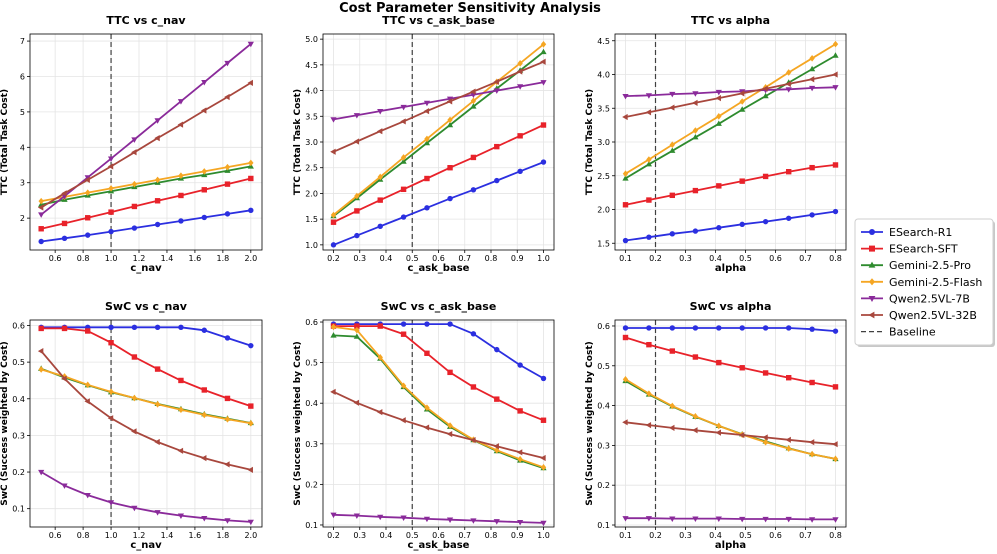 The height and width of the screenshot is (554, 997). Describe the element at coordinates (930, 265) in the screenshot. I see `legend-label: Gemini-2.5-Pro` at that location.